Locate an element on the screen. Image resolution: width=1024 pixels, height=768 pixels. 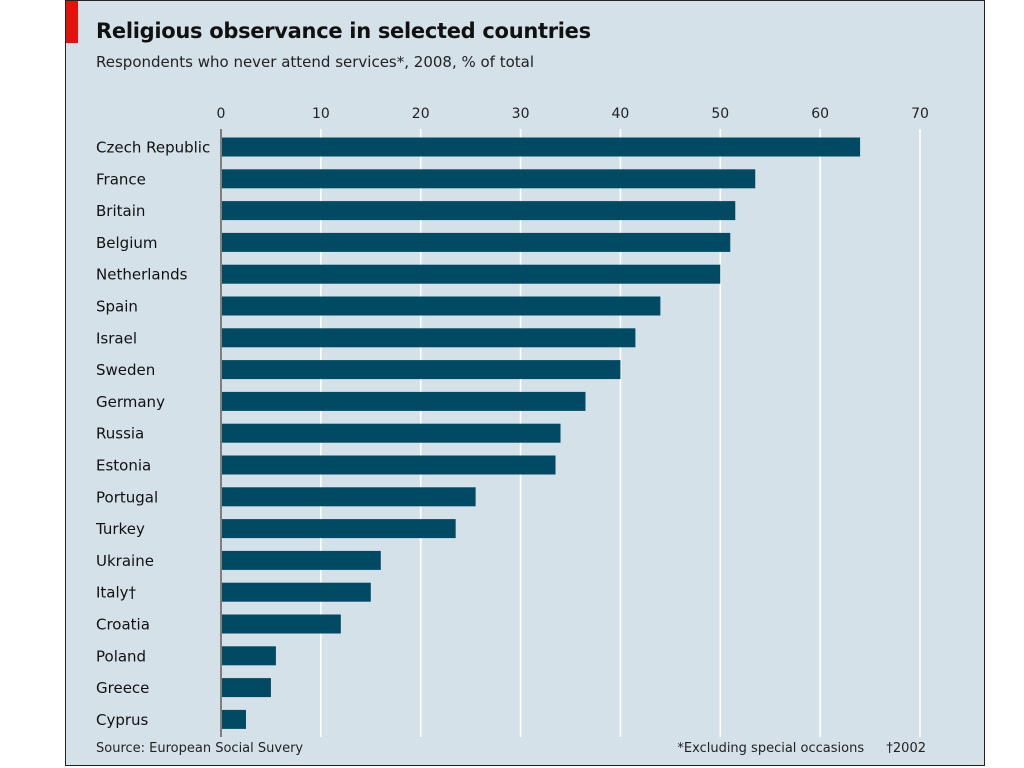
category-label: France is located at coordinates (121, 179).